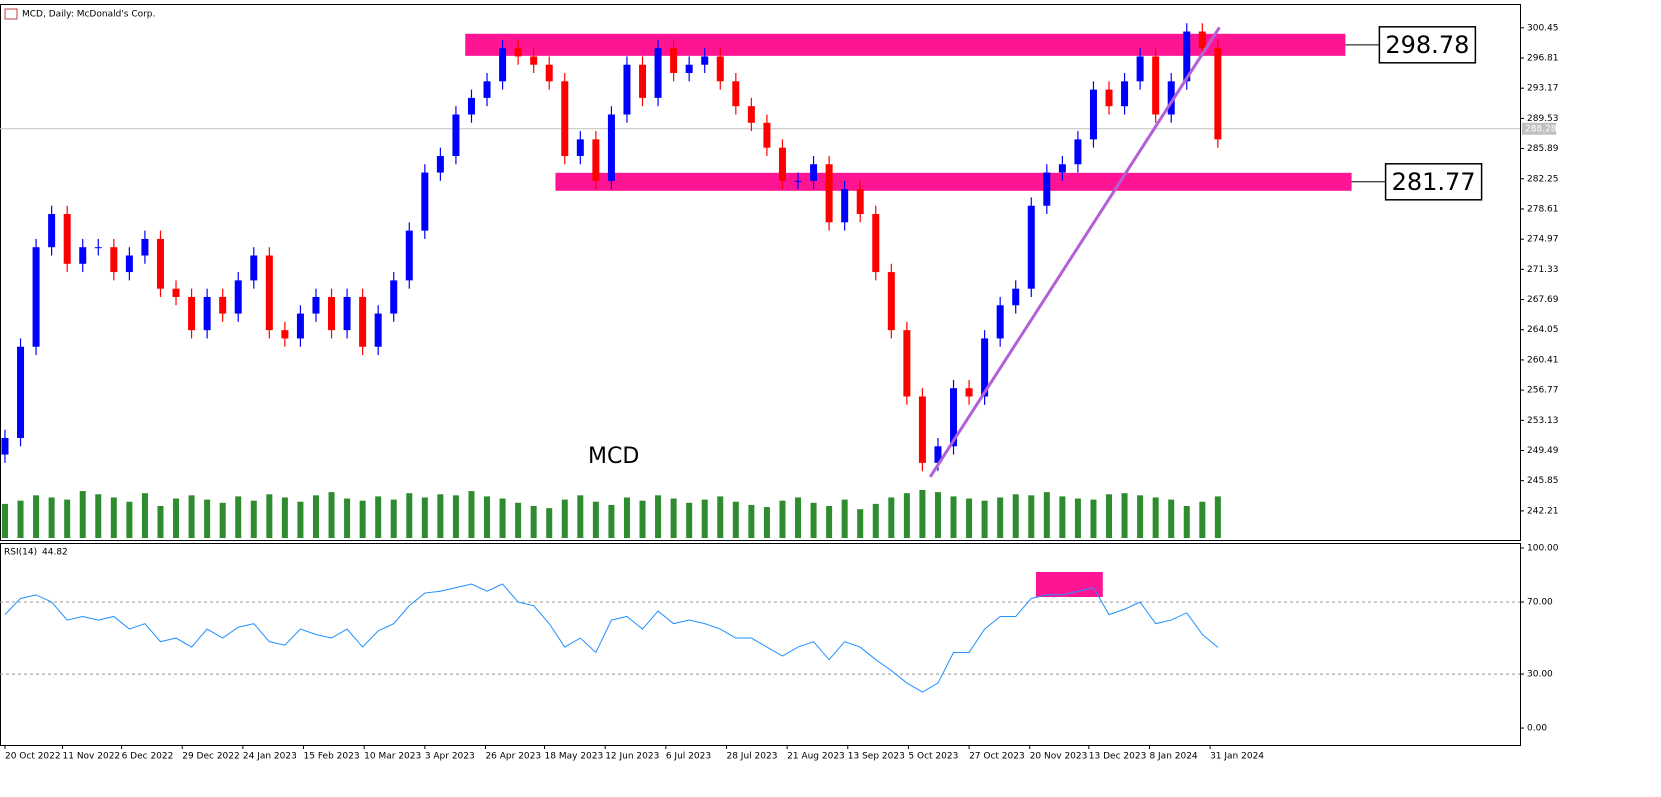 The image size is (1661, 797). What do you see at coordinates (1543, 270) in the screenshot?
I see `y-tick-label: 271.33` at bounding box center [1543, 270].